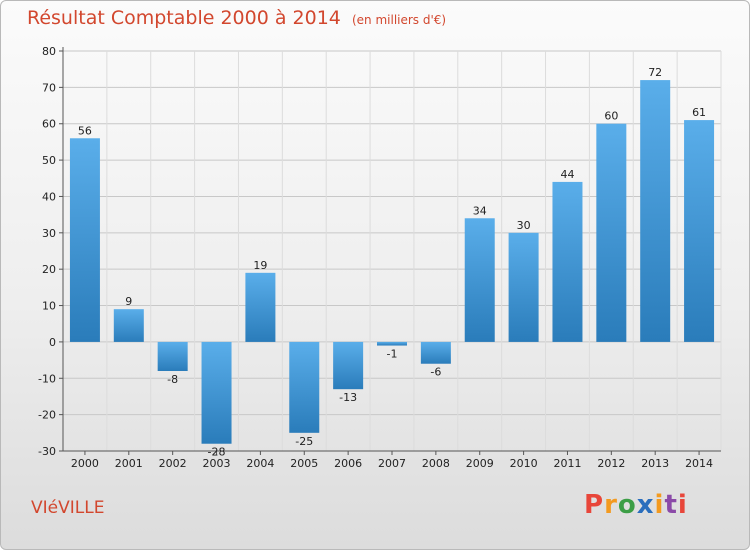 The image size is (750, 550). What do you see at coordinates (699, 231) in the screenshot?
I see `bar-2014` at bounding box center [699, 231].